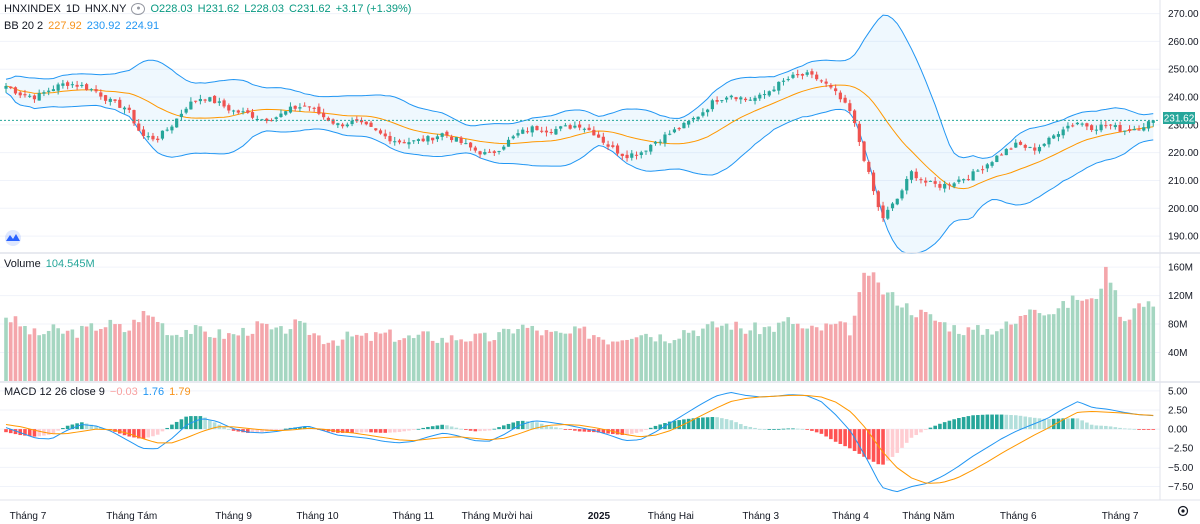 This screenshot has height=524, width=1200. I want to click on settings-gear-icon, so click(1183, 511).